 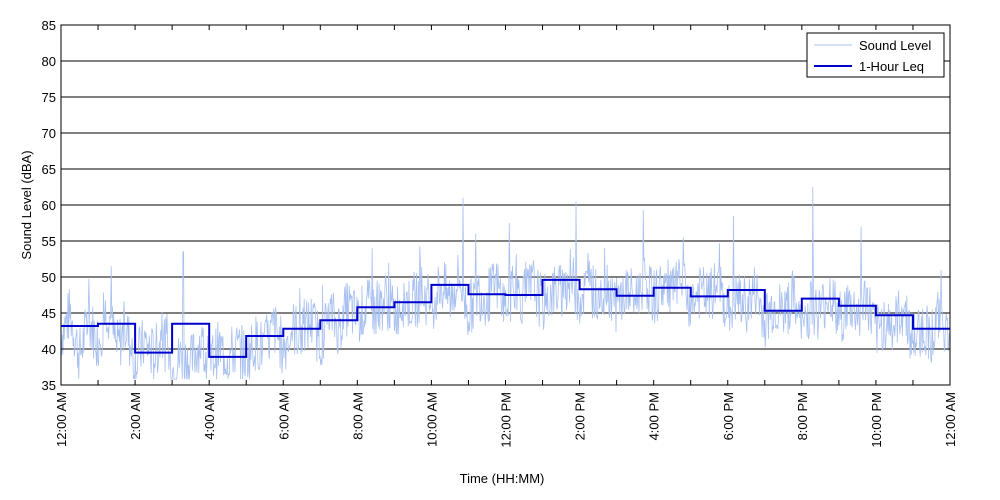 What do you see at coordinates (49, 169) in the screenshot?
I see `y-tick-label: 65` at bounding box center [49, 169].